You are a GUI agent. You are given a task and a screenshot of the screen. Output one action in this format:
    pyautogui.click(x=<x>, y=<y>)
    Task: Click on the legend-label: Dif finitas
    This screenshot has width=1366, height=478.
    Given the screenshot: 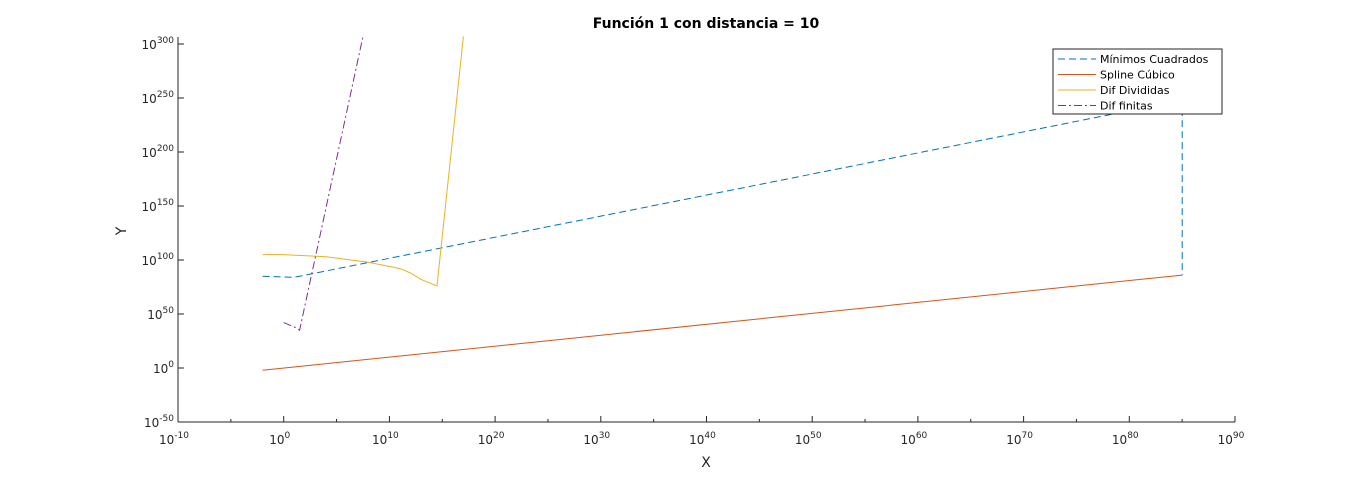 What is the action you would take?
    pyautogui.click(x=1126, y=106)
    